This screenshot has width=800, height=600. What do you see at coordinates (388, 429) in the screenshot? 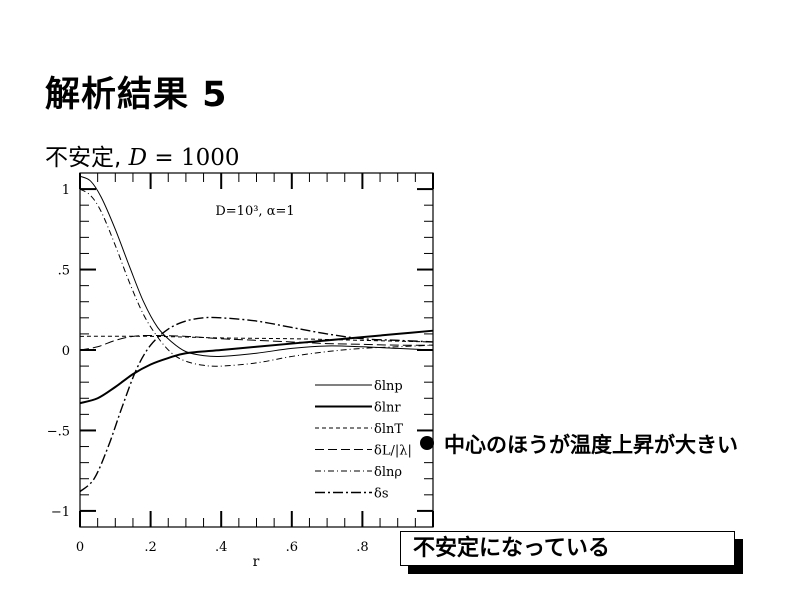
I see `legend-label: δlnT` at bounding box center [388, 429].